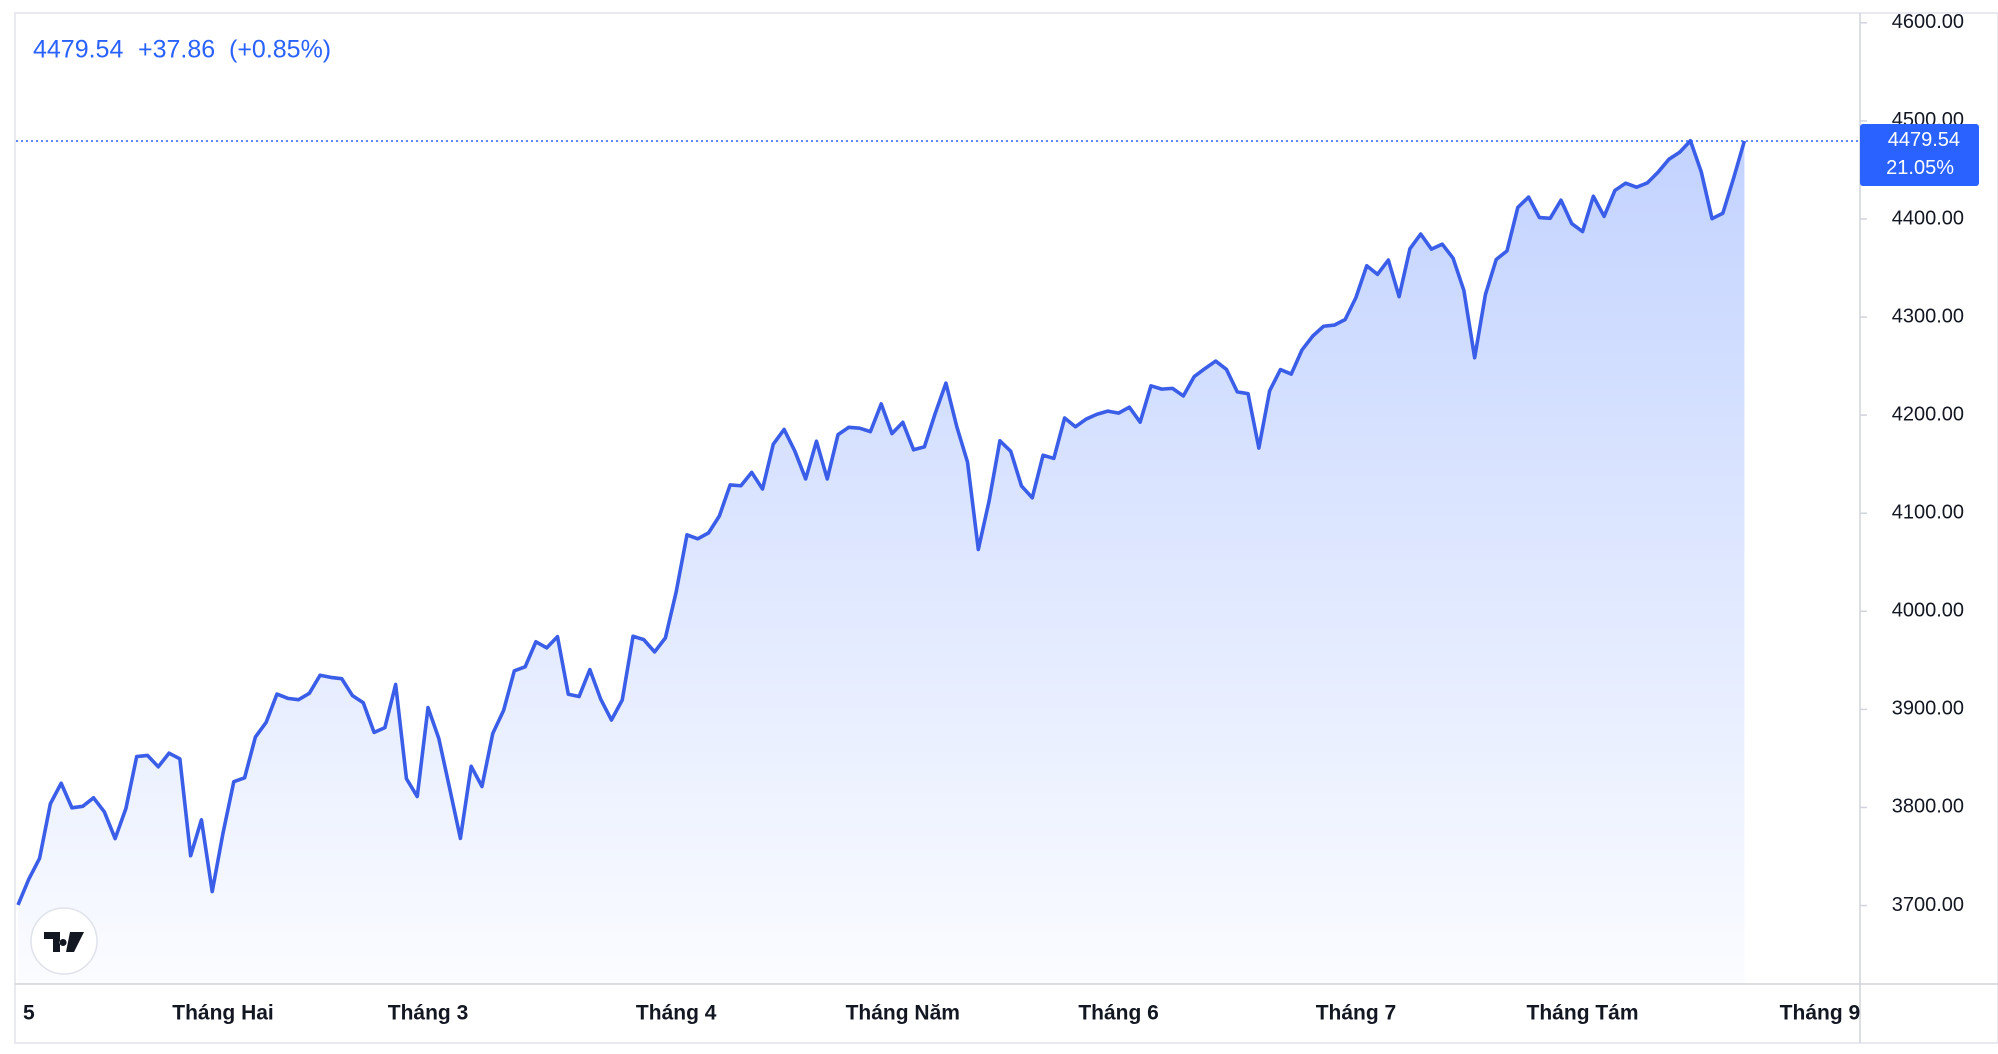  What do you see at coordinates (223, 1013) in the screenshot?
I see `x-tick-label: Tháng Hai` at bounding box center [223, 1013].